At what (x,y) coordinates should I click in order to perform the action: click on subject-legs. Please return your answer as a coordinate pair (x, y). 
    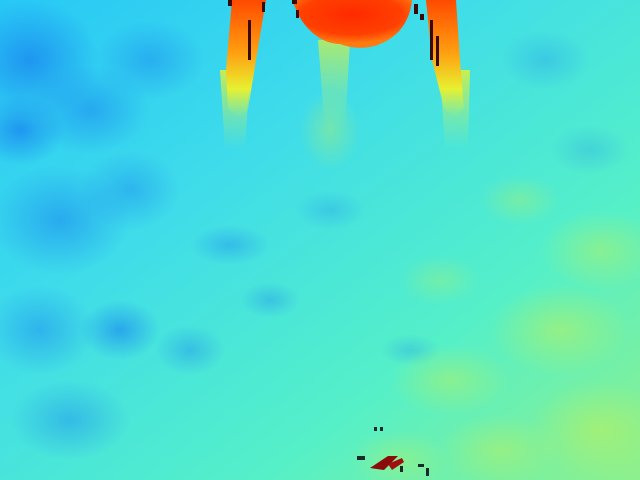
    Looking at the image, I should click on (345, 59).